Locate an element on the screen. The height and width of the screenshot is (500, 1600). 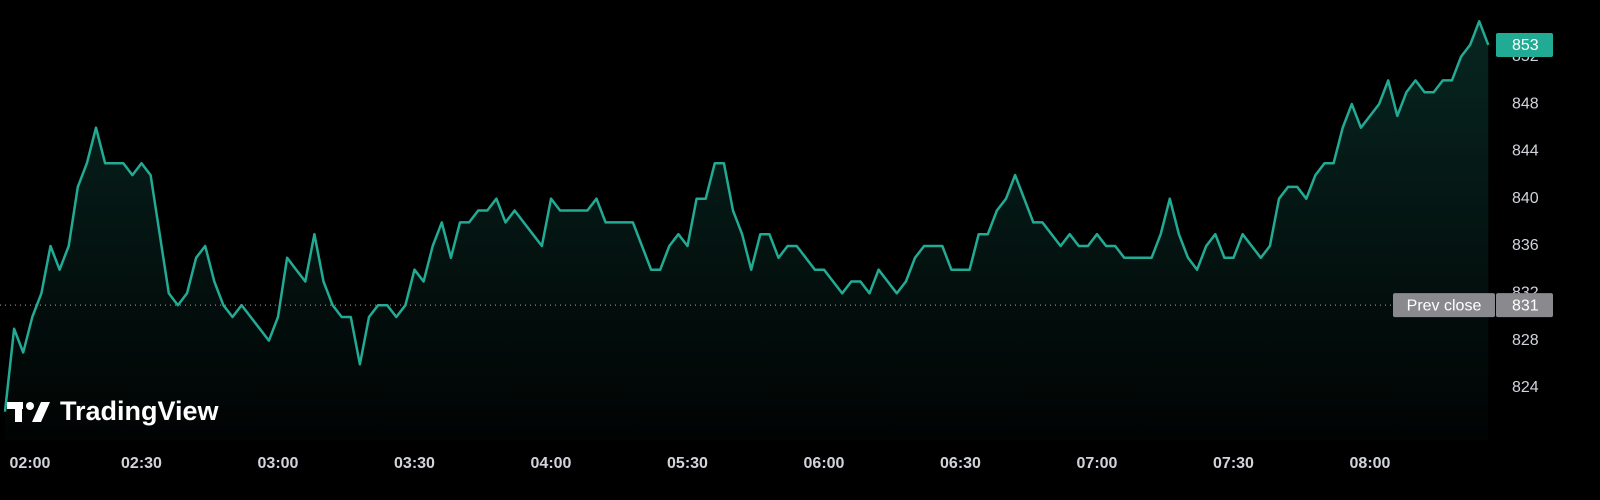
last-price-label: 853 is located at coordinates (1525, 45).